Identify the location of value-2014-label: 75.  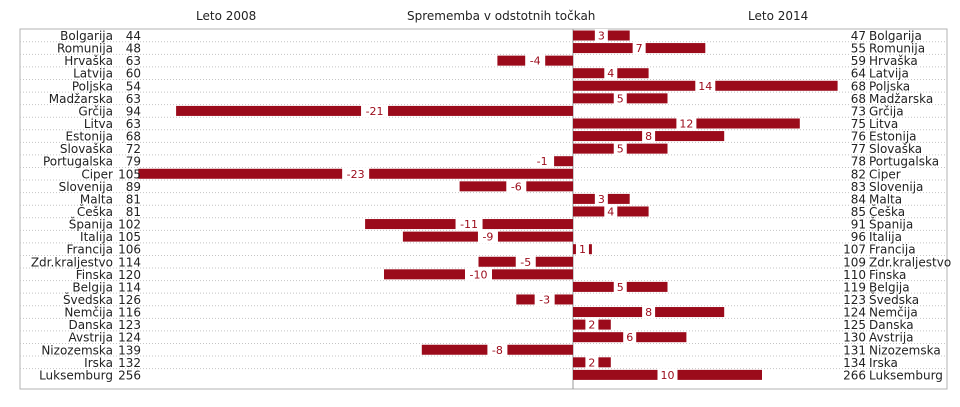
(858, 124).